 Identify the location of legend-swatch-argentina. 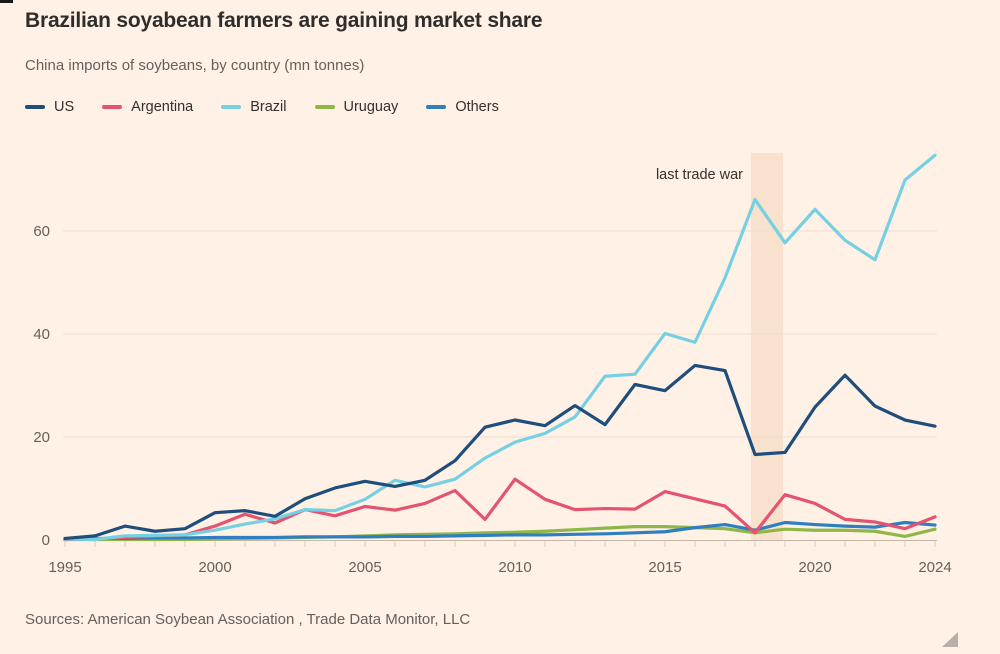
(112, 107).